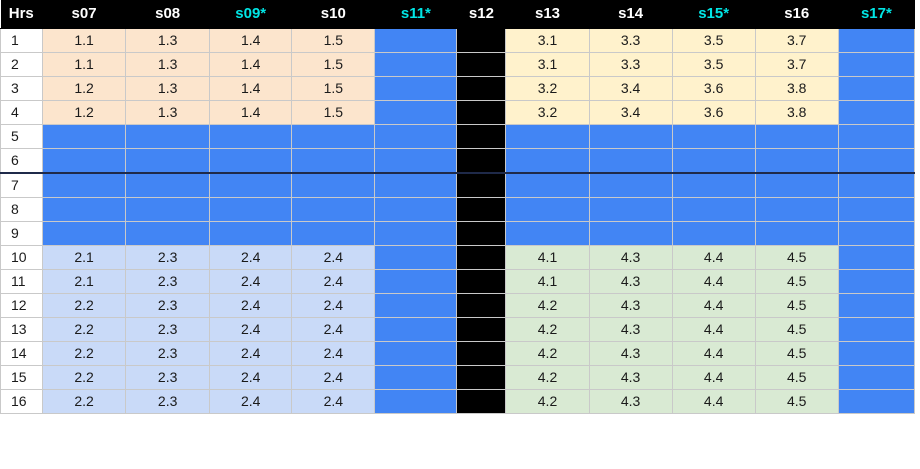 This screenshot has height=469, width=920. I want to click on row-hour-cell: 8, so click(22, 209).